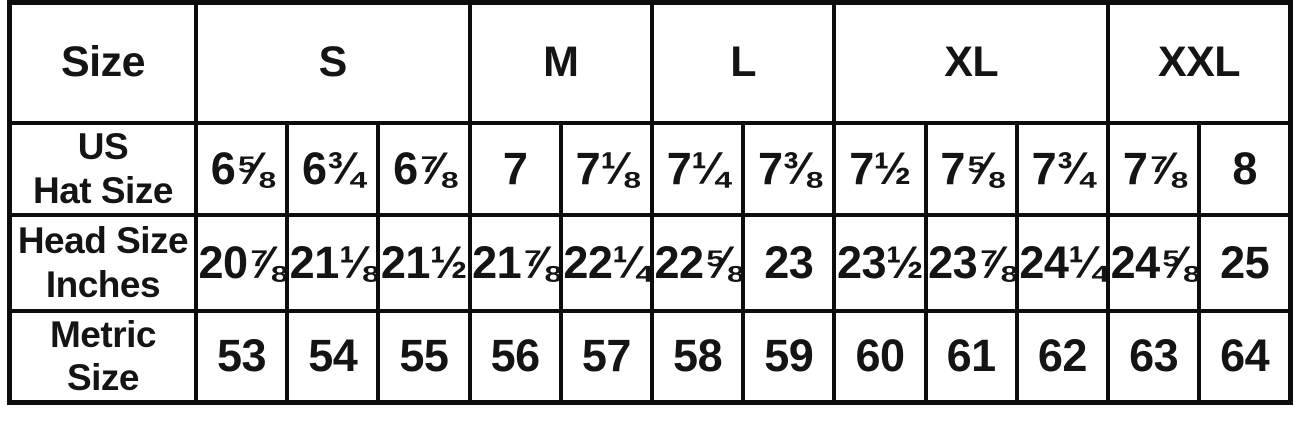  I want to click on metric-size-value: 61, so click(971, 356).